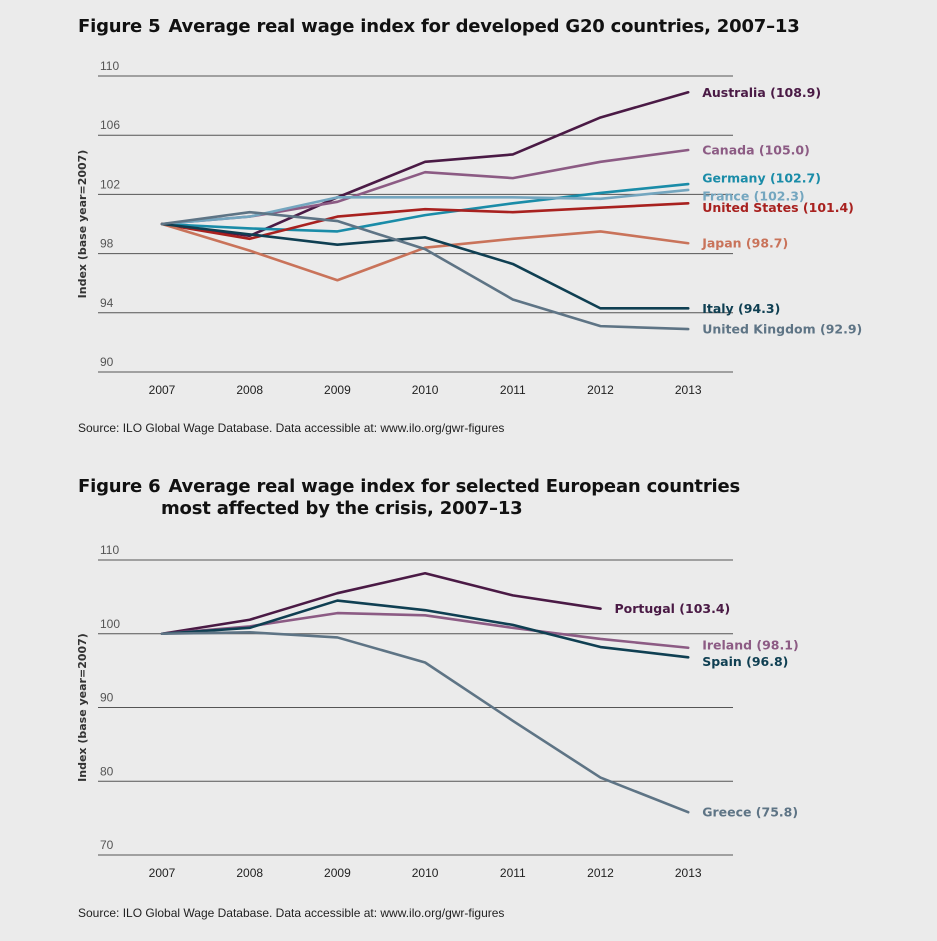 The image size is (937, 941). I want to click on fig5-series-label-italy: Italy (94.3), so click(741, 308).